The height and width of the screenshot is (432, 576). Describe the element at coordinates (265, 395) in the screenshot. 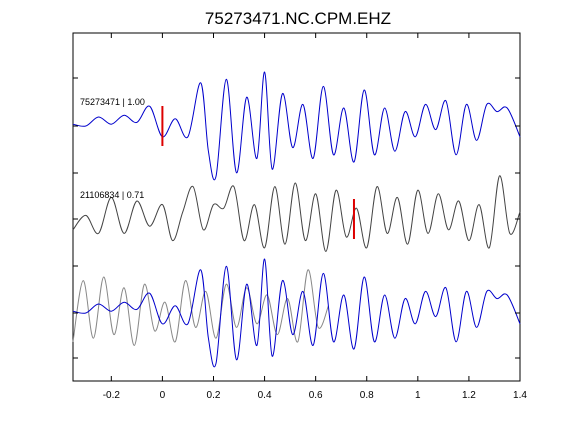

I see `x-tick-label: 0.4` at that location.